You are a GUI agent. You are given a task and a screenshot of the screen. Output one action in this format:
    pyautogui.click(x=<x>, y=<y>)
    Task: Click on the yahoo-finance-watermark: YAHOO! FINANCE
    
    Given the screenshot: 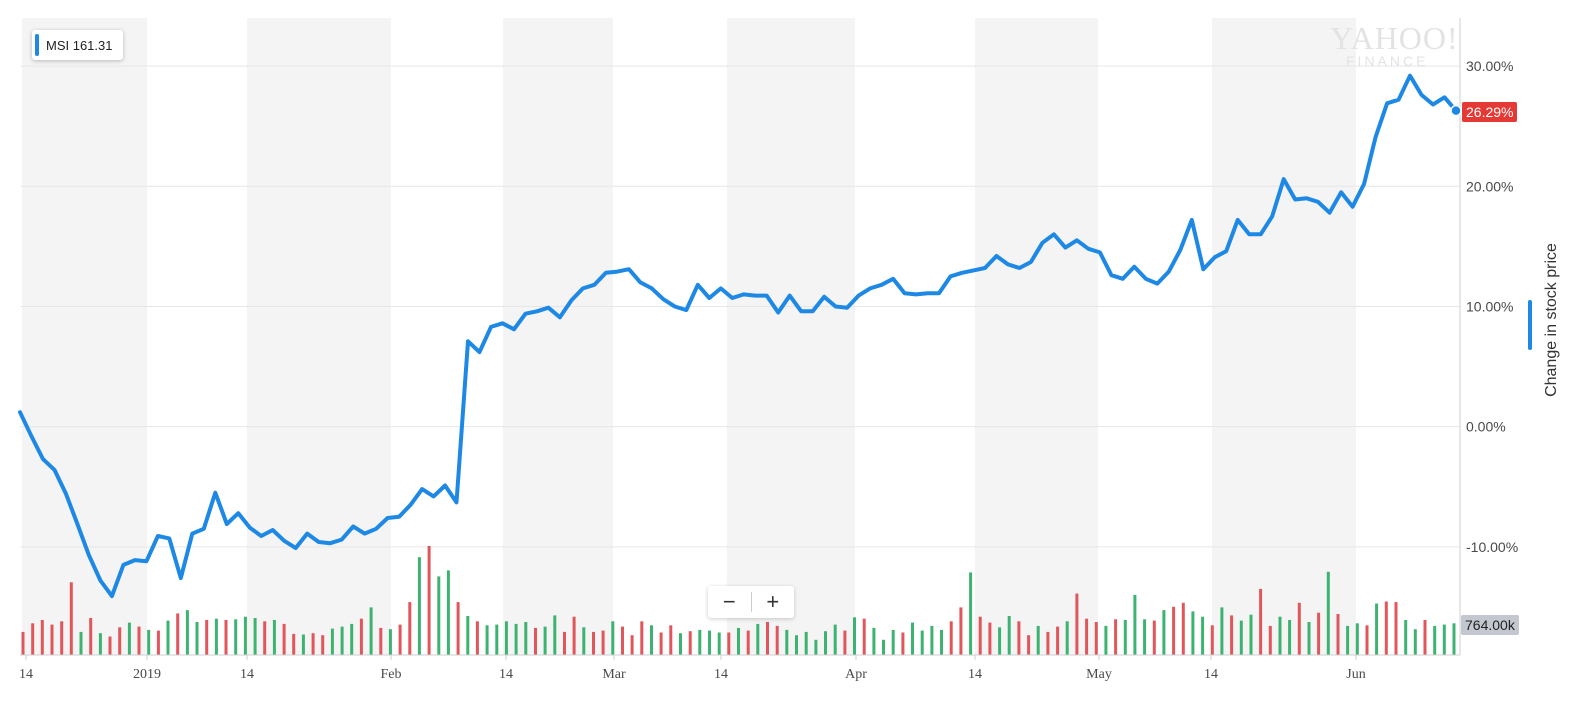 What is the action you would take?
    pyautogui.click(x=1394, y=45)
    